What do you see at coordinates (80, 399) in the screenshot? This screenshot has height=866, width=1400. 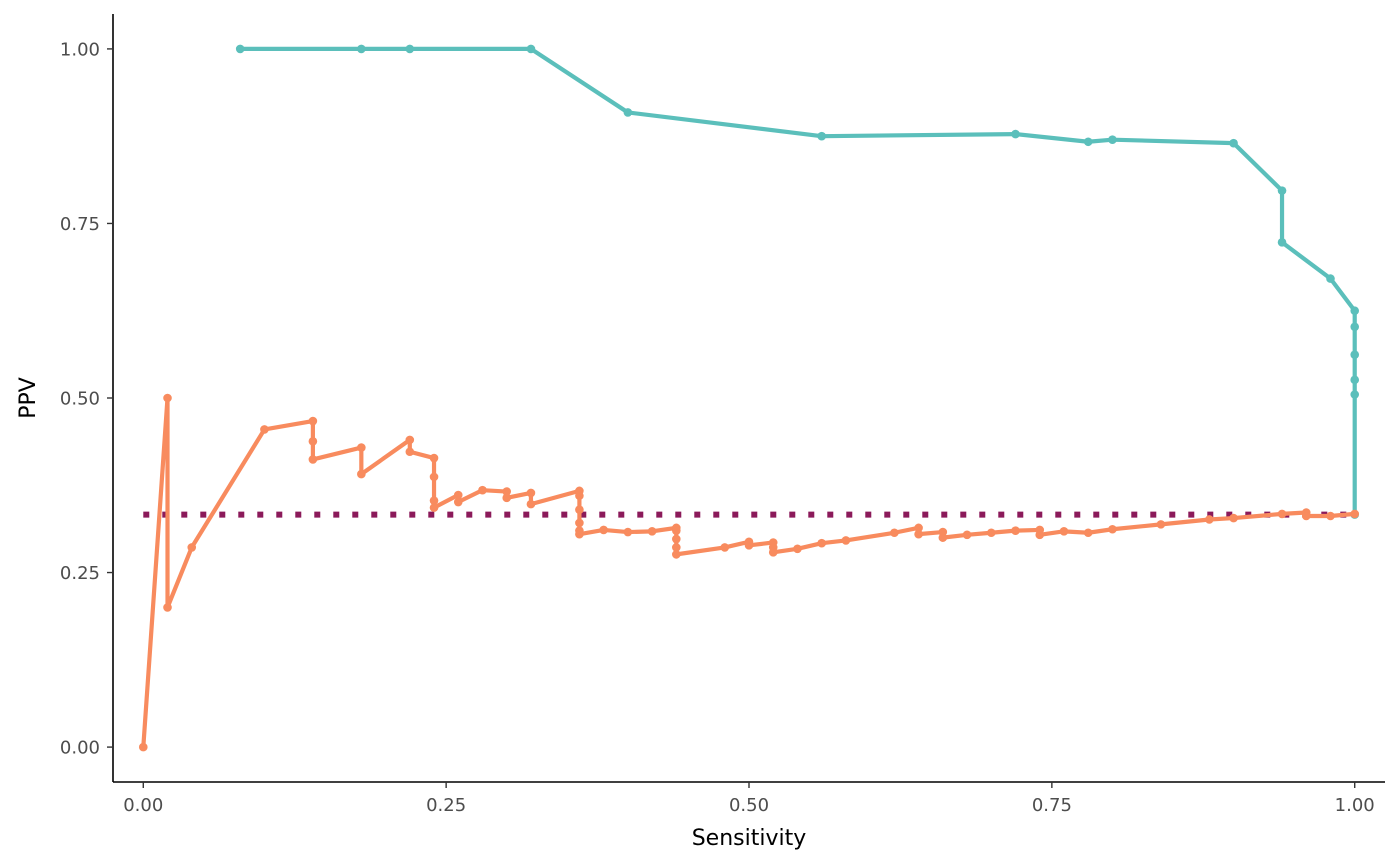 I see `y-tick-label: 0.50` at bounding box center [80, 399].